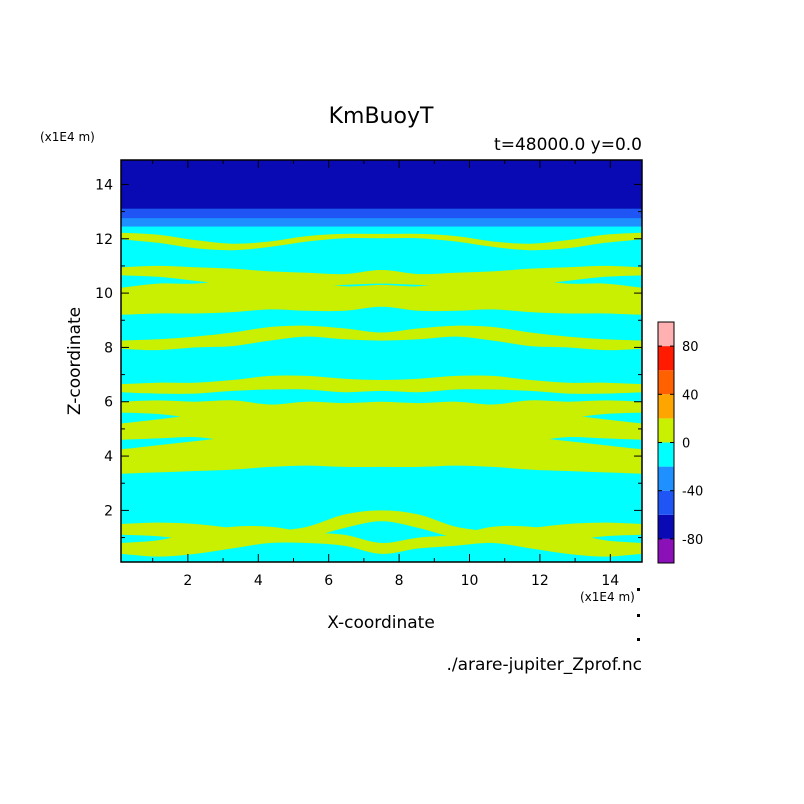 Image resolution: width=804 pixels, height=804 pixels. Describe the element at coordinates (381, 116) in the screenshot. I see `chart-title: KmBuoyT` at that location.